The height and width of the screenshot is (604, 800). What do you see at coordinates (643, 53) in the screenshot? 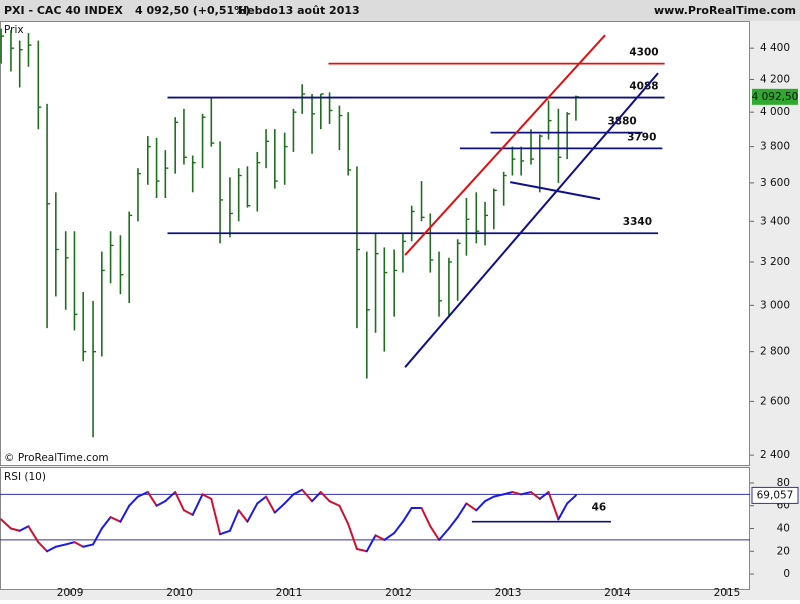
I see `level-label: 4300` at bounding box center [643, 53].